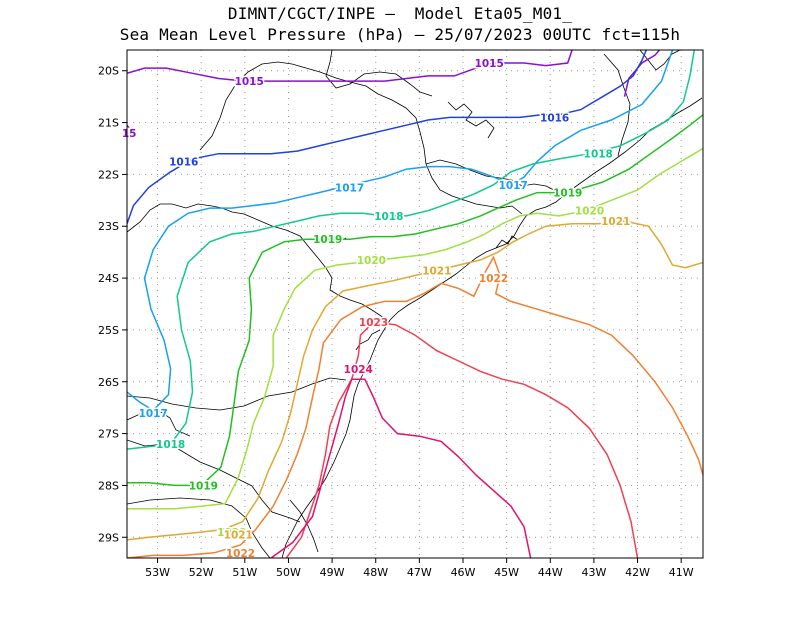 The image size is (800, 618). I want to click on border-mg-go, so click(379, 73).